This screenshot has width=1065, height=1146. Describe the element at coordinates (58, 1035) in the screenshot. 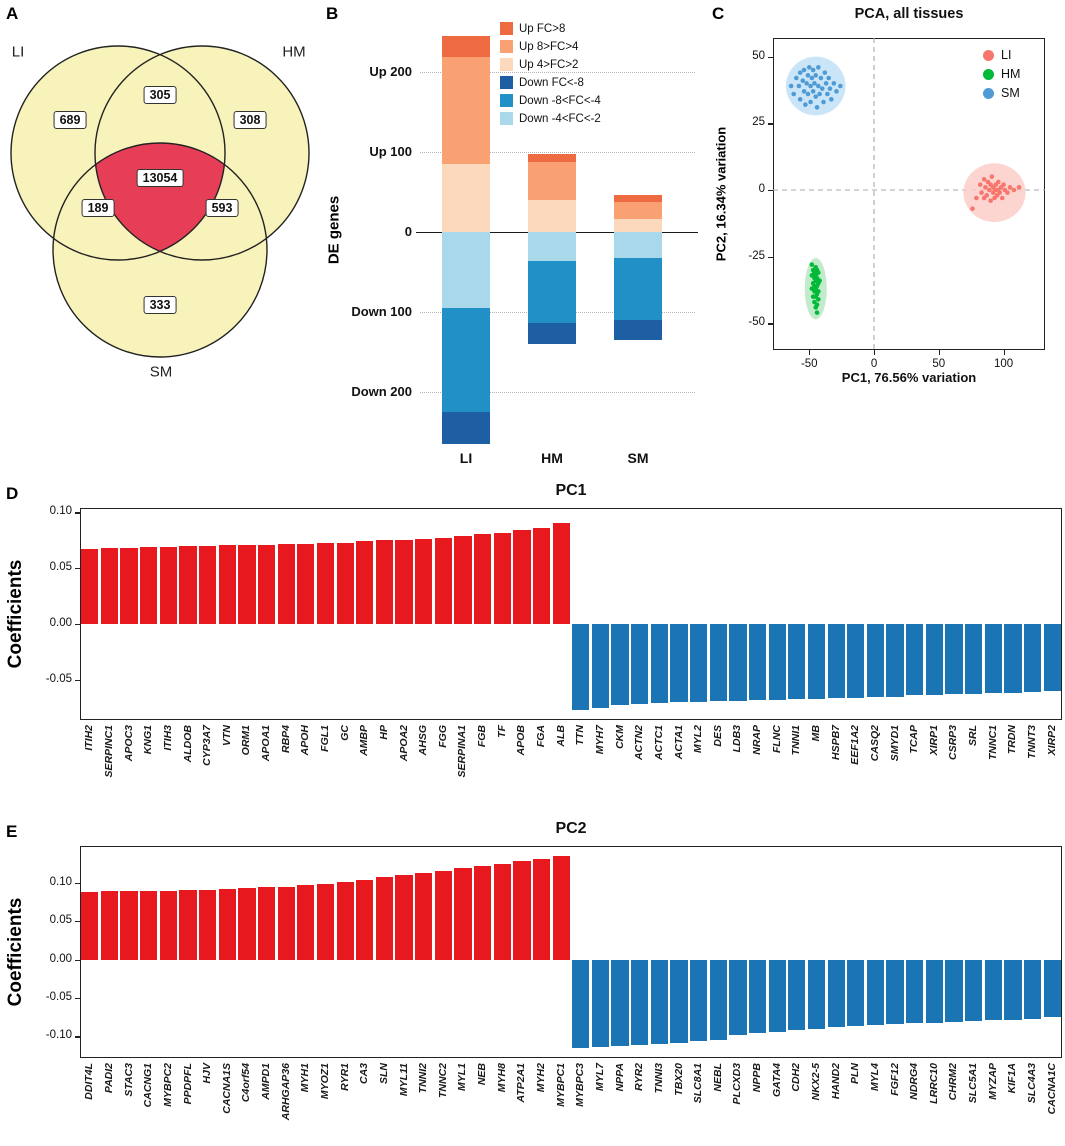

I see `y-tick-label: -0.10` at that location.